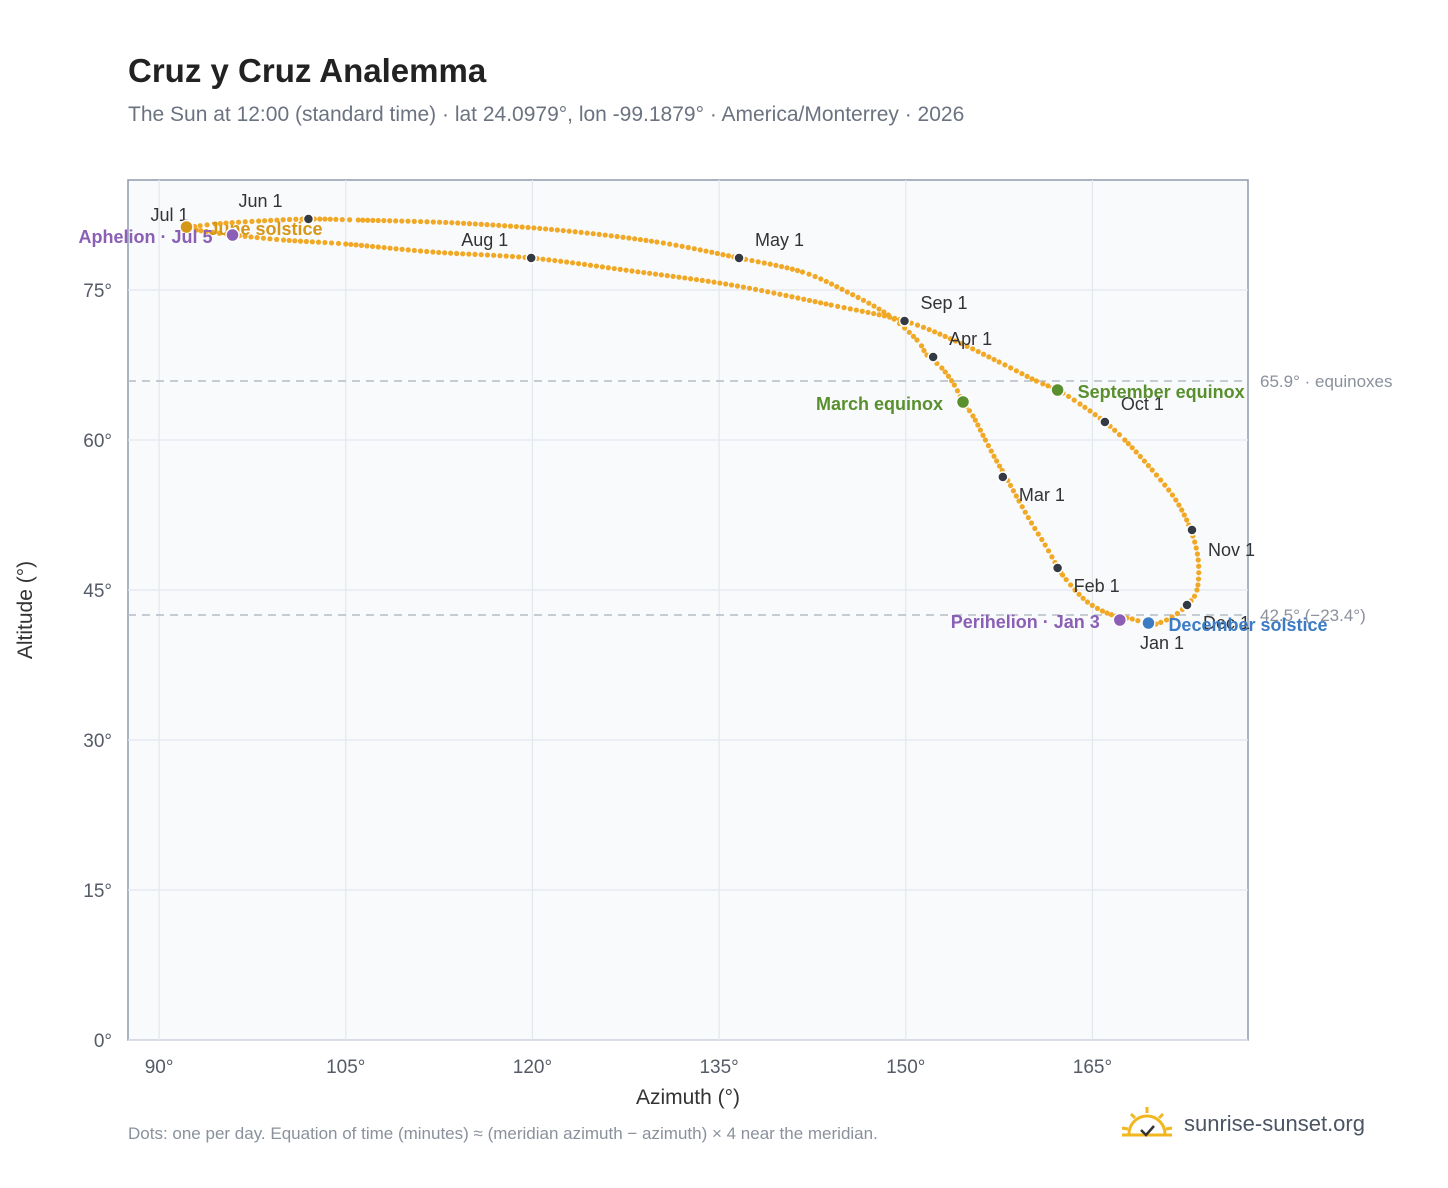  What do you see at coordinates (25, 610) in the screenshot?
I see `y-axis-label: Altitude (°)` at bounding box center [25, 610].